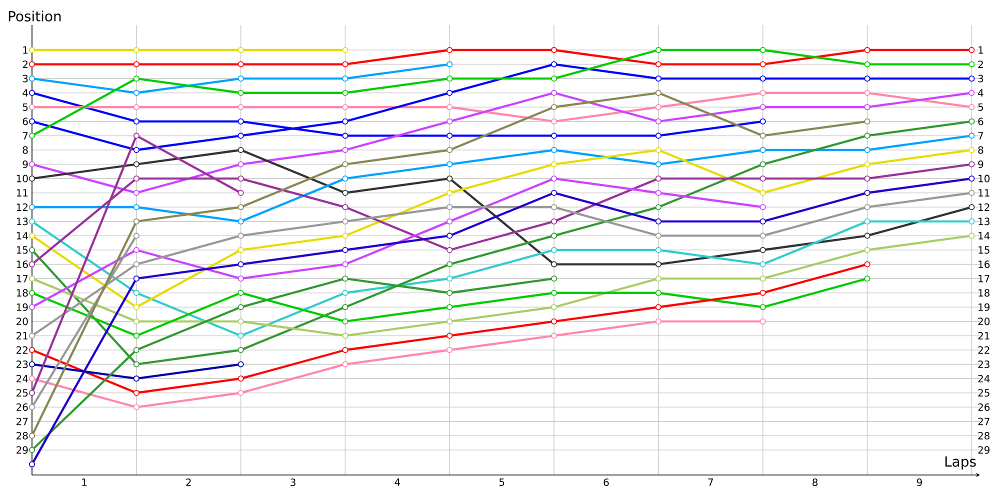 This screenshot has height=500, width=1000. Describe the element at coordinates (984, 364) in the screenshot. I see `y2-tick-label: 23` at that location.